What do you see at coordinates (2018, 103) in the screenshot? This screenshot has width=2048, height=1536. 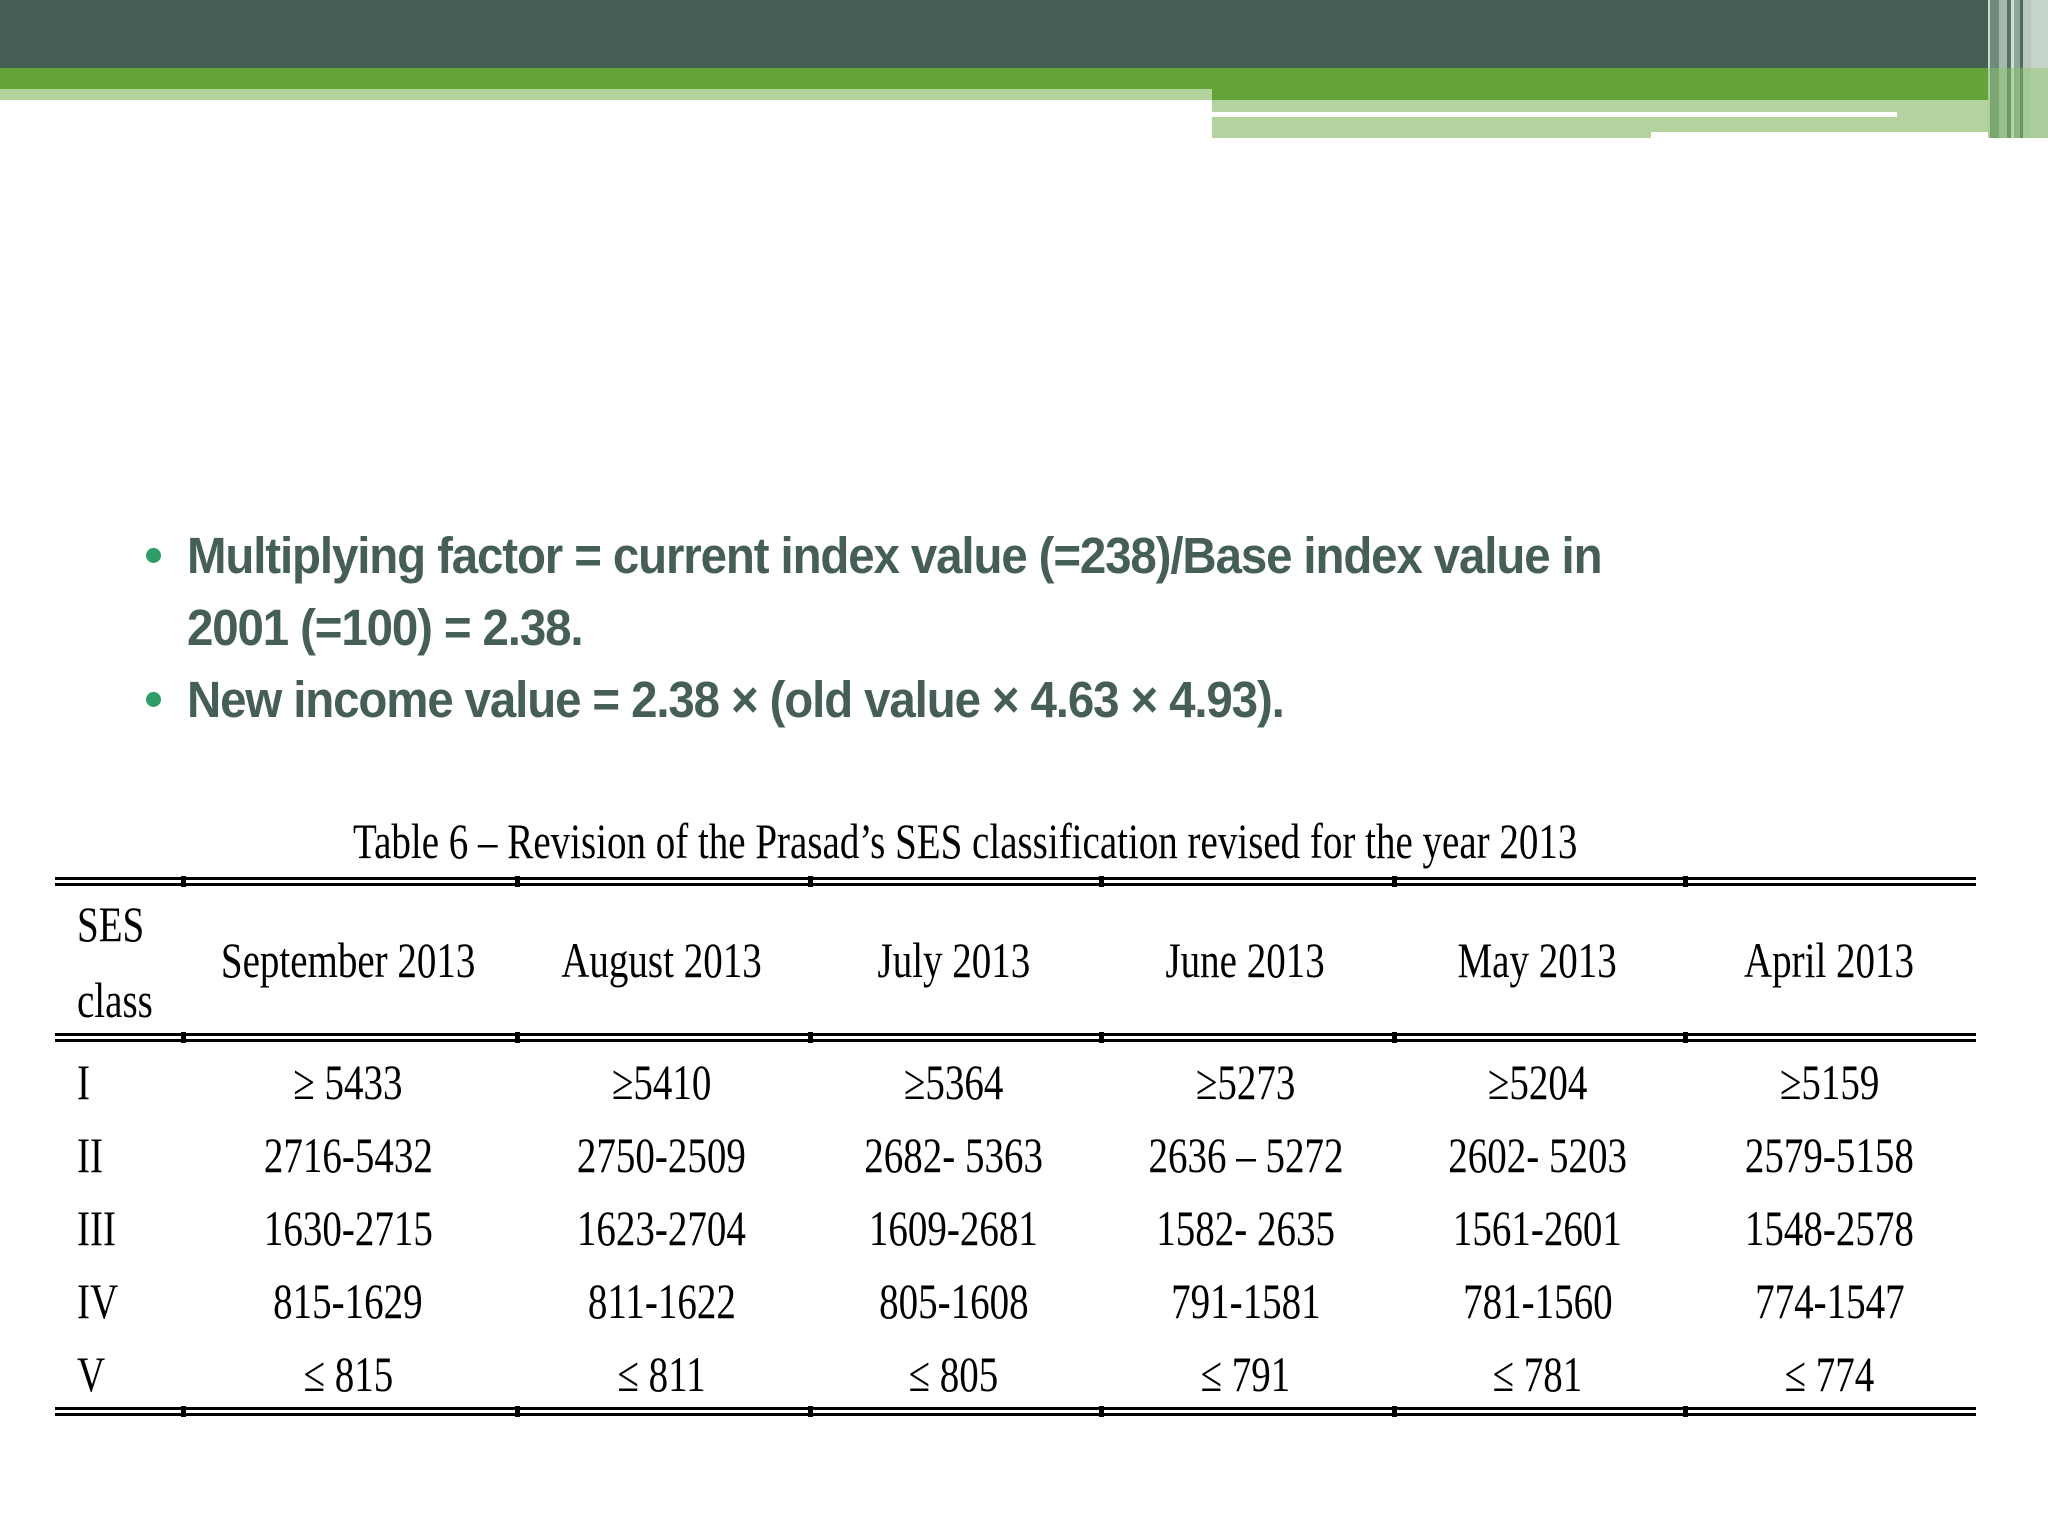 I see `header-stripes-green-overlay` at bounding box center [2018, 103].